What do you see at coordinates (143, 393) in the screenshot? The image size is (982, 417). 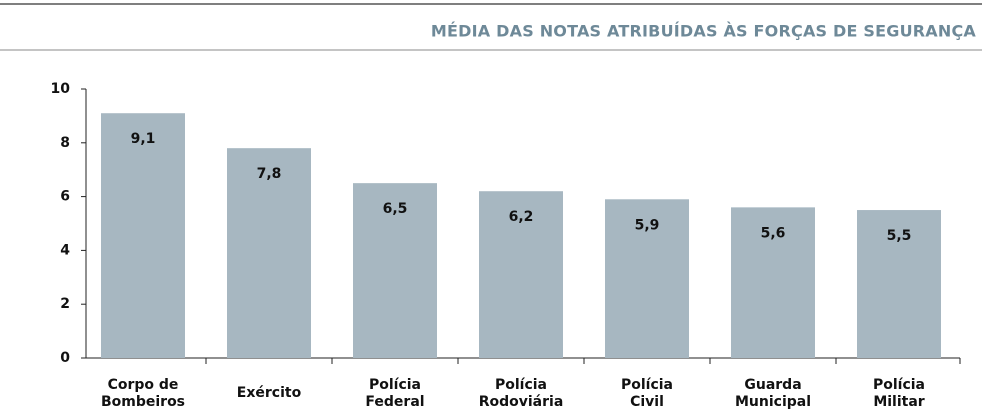 I see `x-tick-label: Corpo de Bombeiros` at bounding box center [143, 393].